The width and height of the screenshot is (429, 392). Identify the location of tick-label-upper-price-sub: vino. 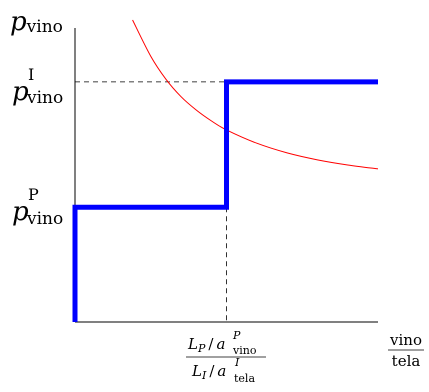
(44, 98).